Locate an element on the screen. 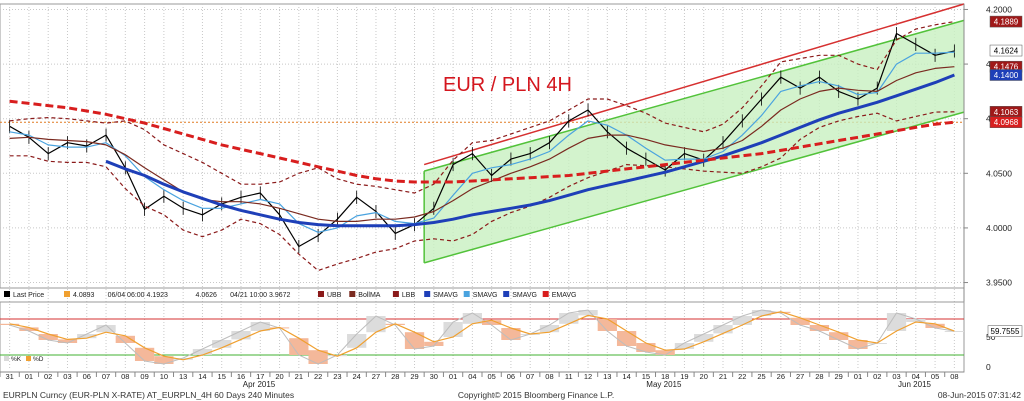 The image size is (1024, 401). date-tick-label: 03 is located at coordinates (896, 376).